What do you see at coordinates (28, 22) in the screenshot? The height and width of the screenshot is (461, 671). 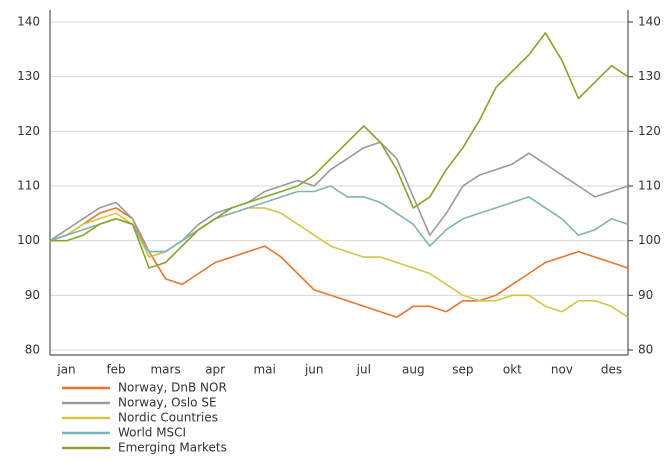 I see `y-tick-label: 140` at bounding box center [28, 22].